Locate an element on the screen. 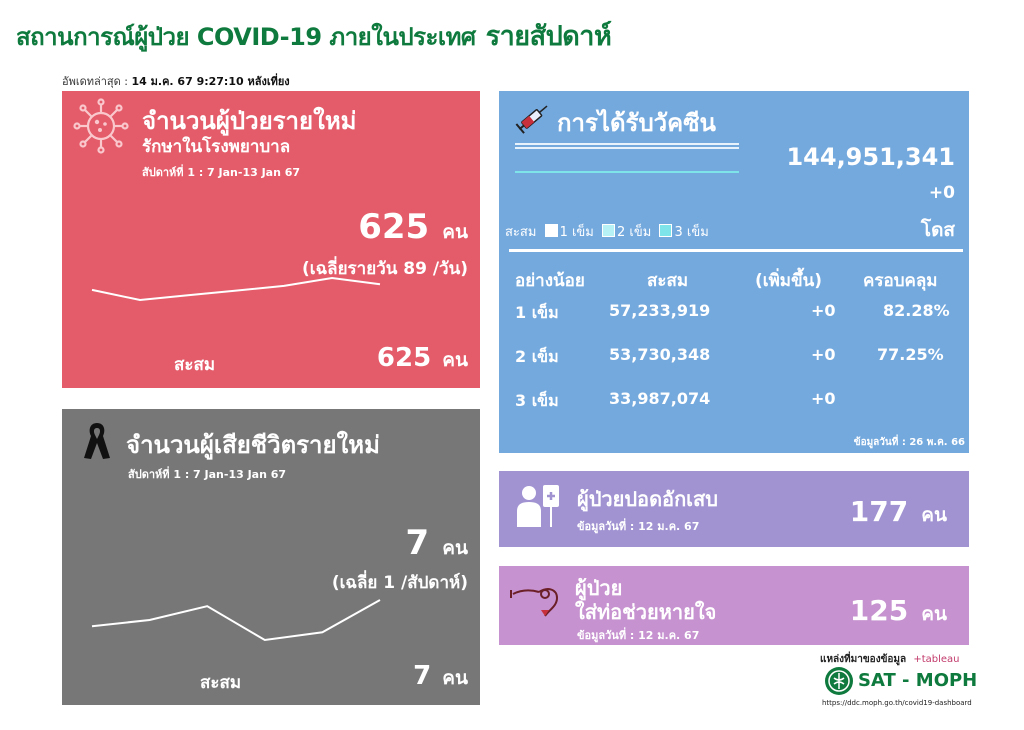  data-source-label: แหล่งที่มาของข้อมูล is located at coordinates (863, 659).